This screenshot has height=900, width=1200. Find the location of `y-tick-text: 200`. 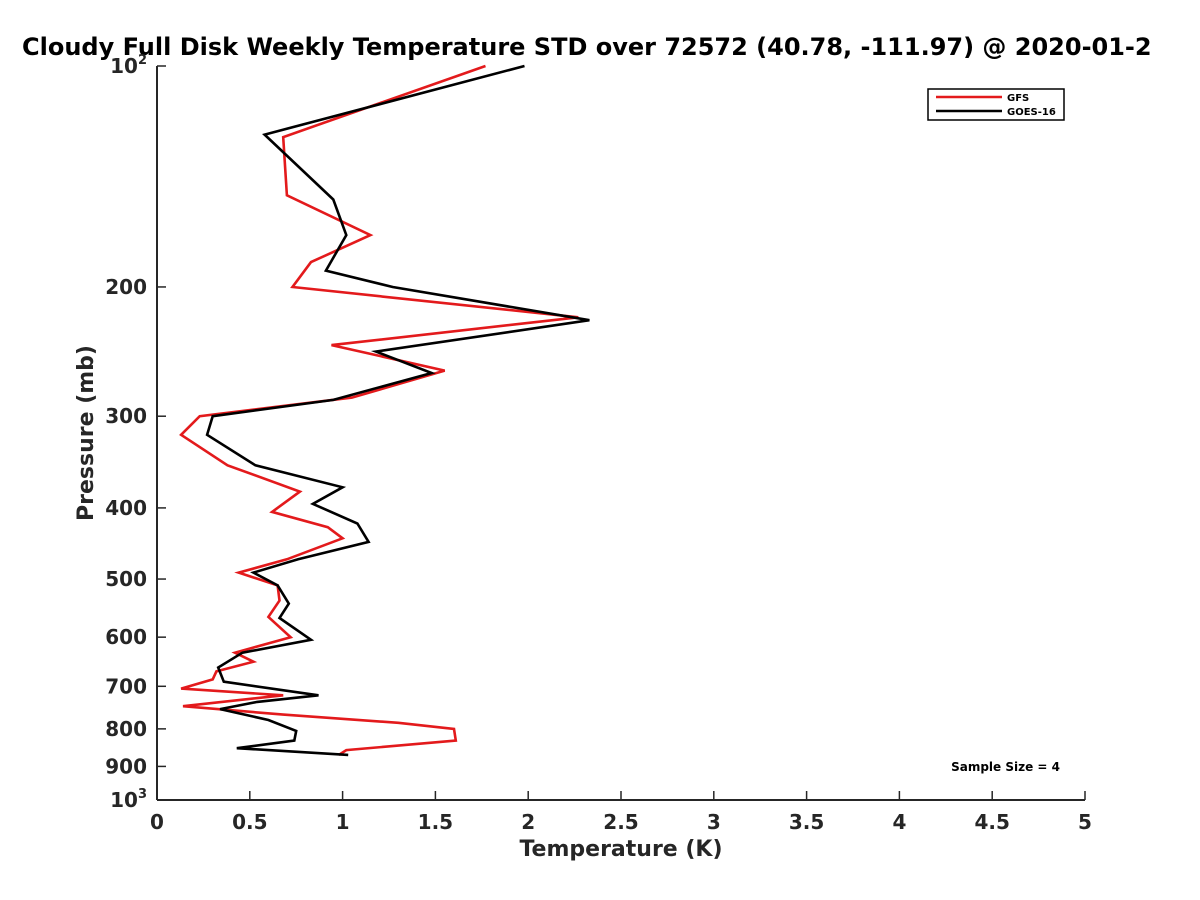

y-tick-text: 200 is located at coordinates (126, 287).